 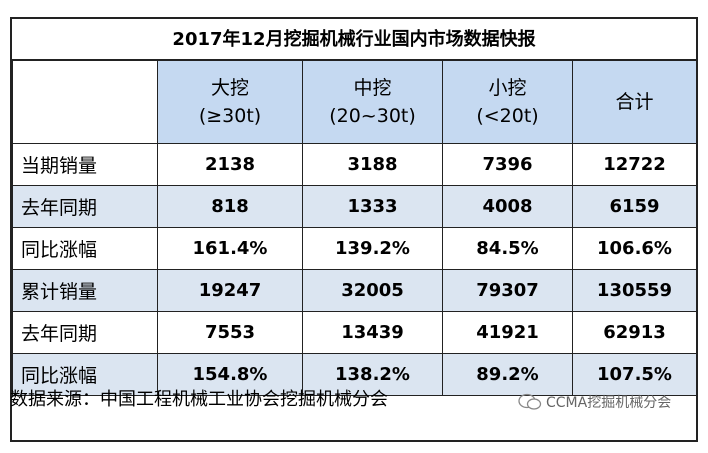 I want to click on data-cell: 6159, so click(x=634, y=206).